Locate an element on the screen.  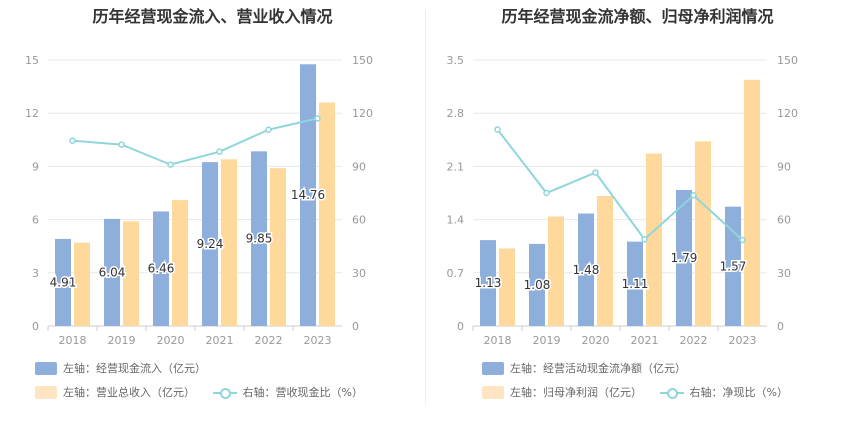
legend-item-bar2: 左轴：营业总收入（亿元） is located at coordinates (115, 392).